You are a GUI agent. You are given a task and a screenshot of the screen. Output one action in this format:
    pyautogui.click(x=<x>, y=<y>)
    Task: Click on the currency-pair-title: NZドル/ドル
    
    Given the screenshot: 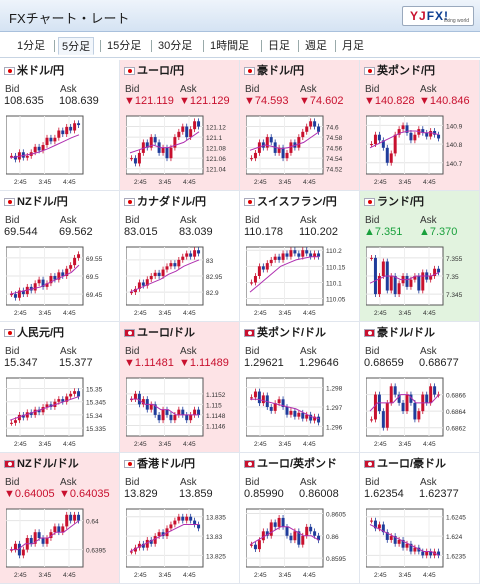 What is the action you would take?
    pyautogui.click(x=60, y=464)
    